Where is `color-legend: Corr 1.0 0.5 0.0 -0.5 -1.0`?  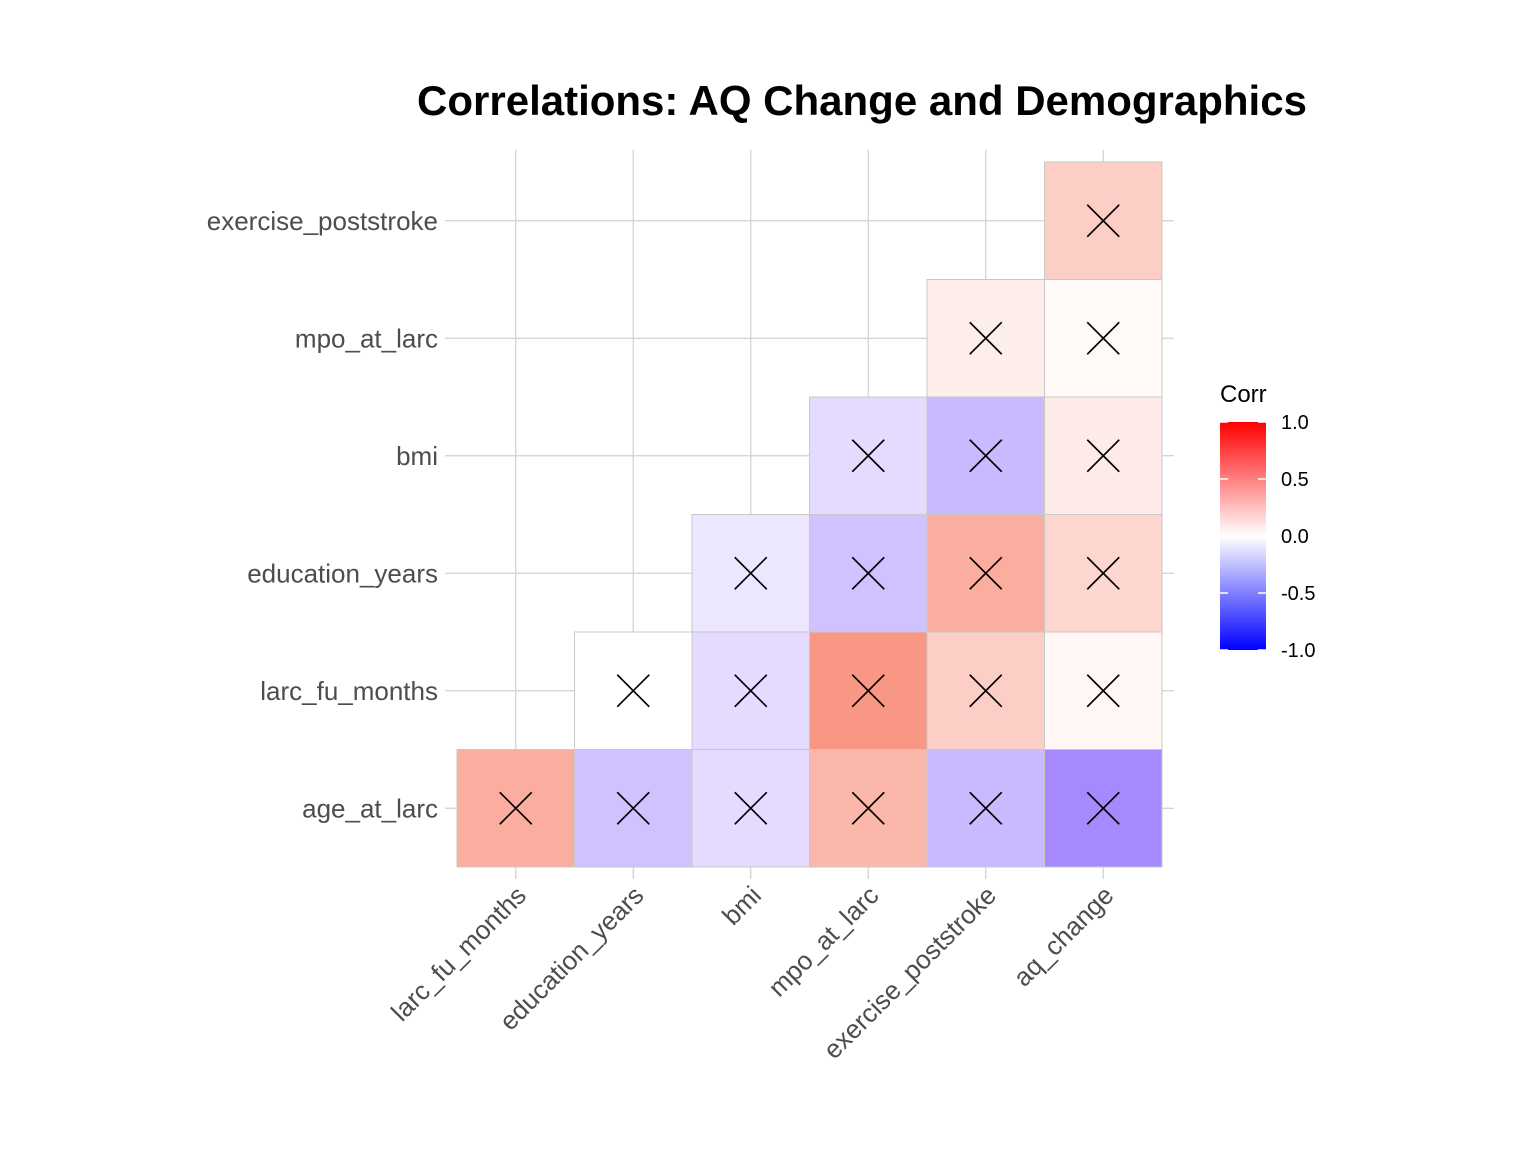
color-legend: Corr 1.0 0.5 0.0 -0.5 -1.0 is located at coordinates (1267, 521).